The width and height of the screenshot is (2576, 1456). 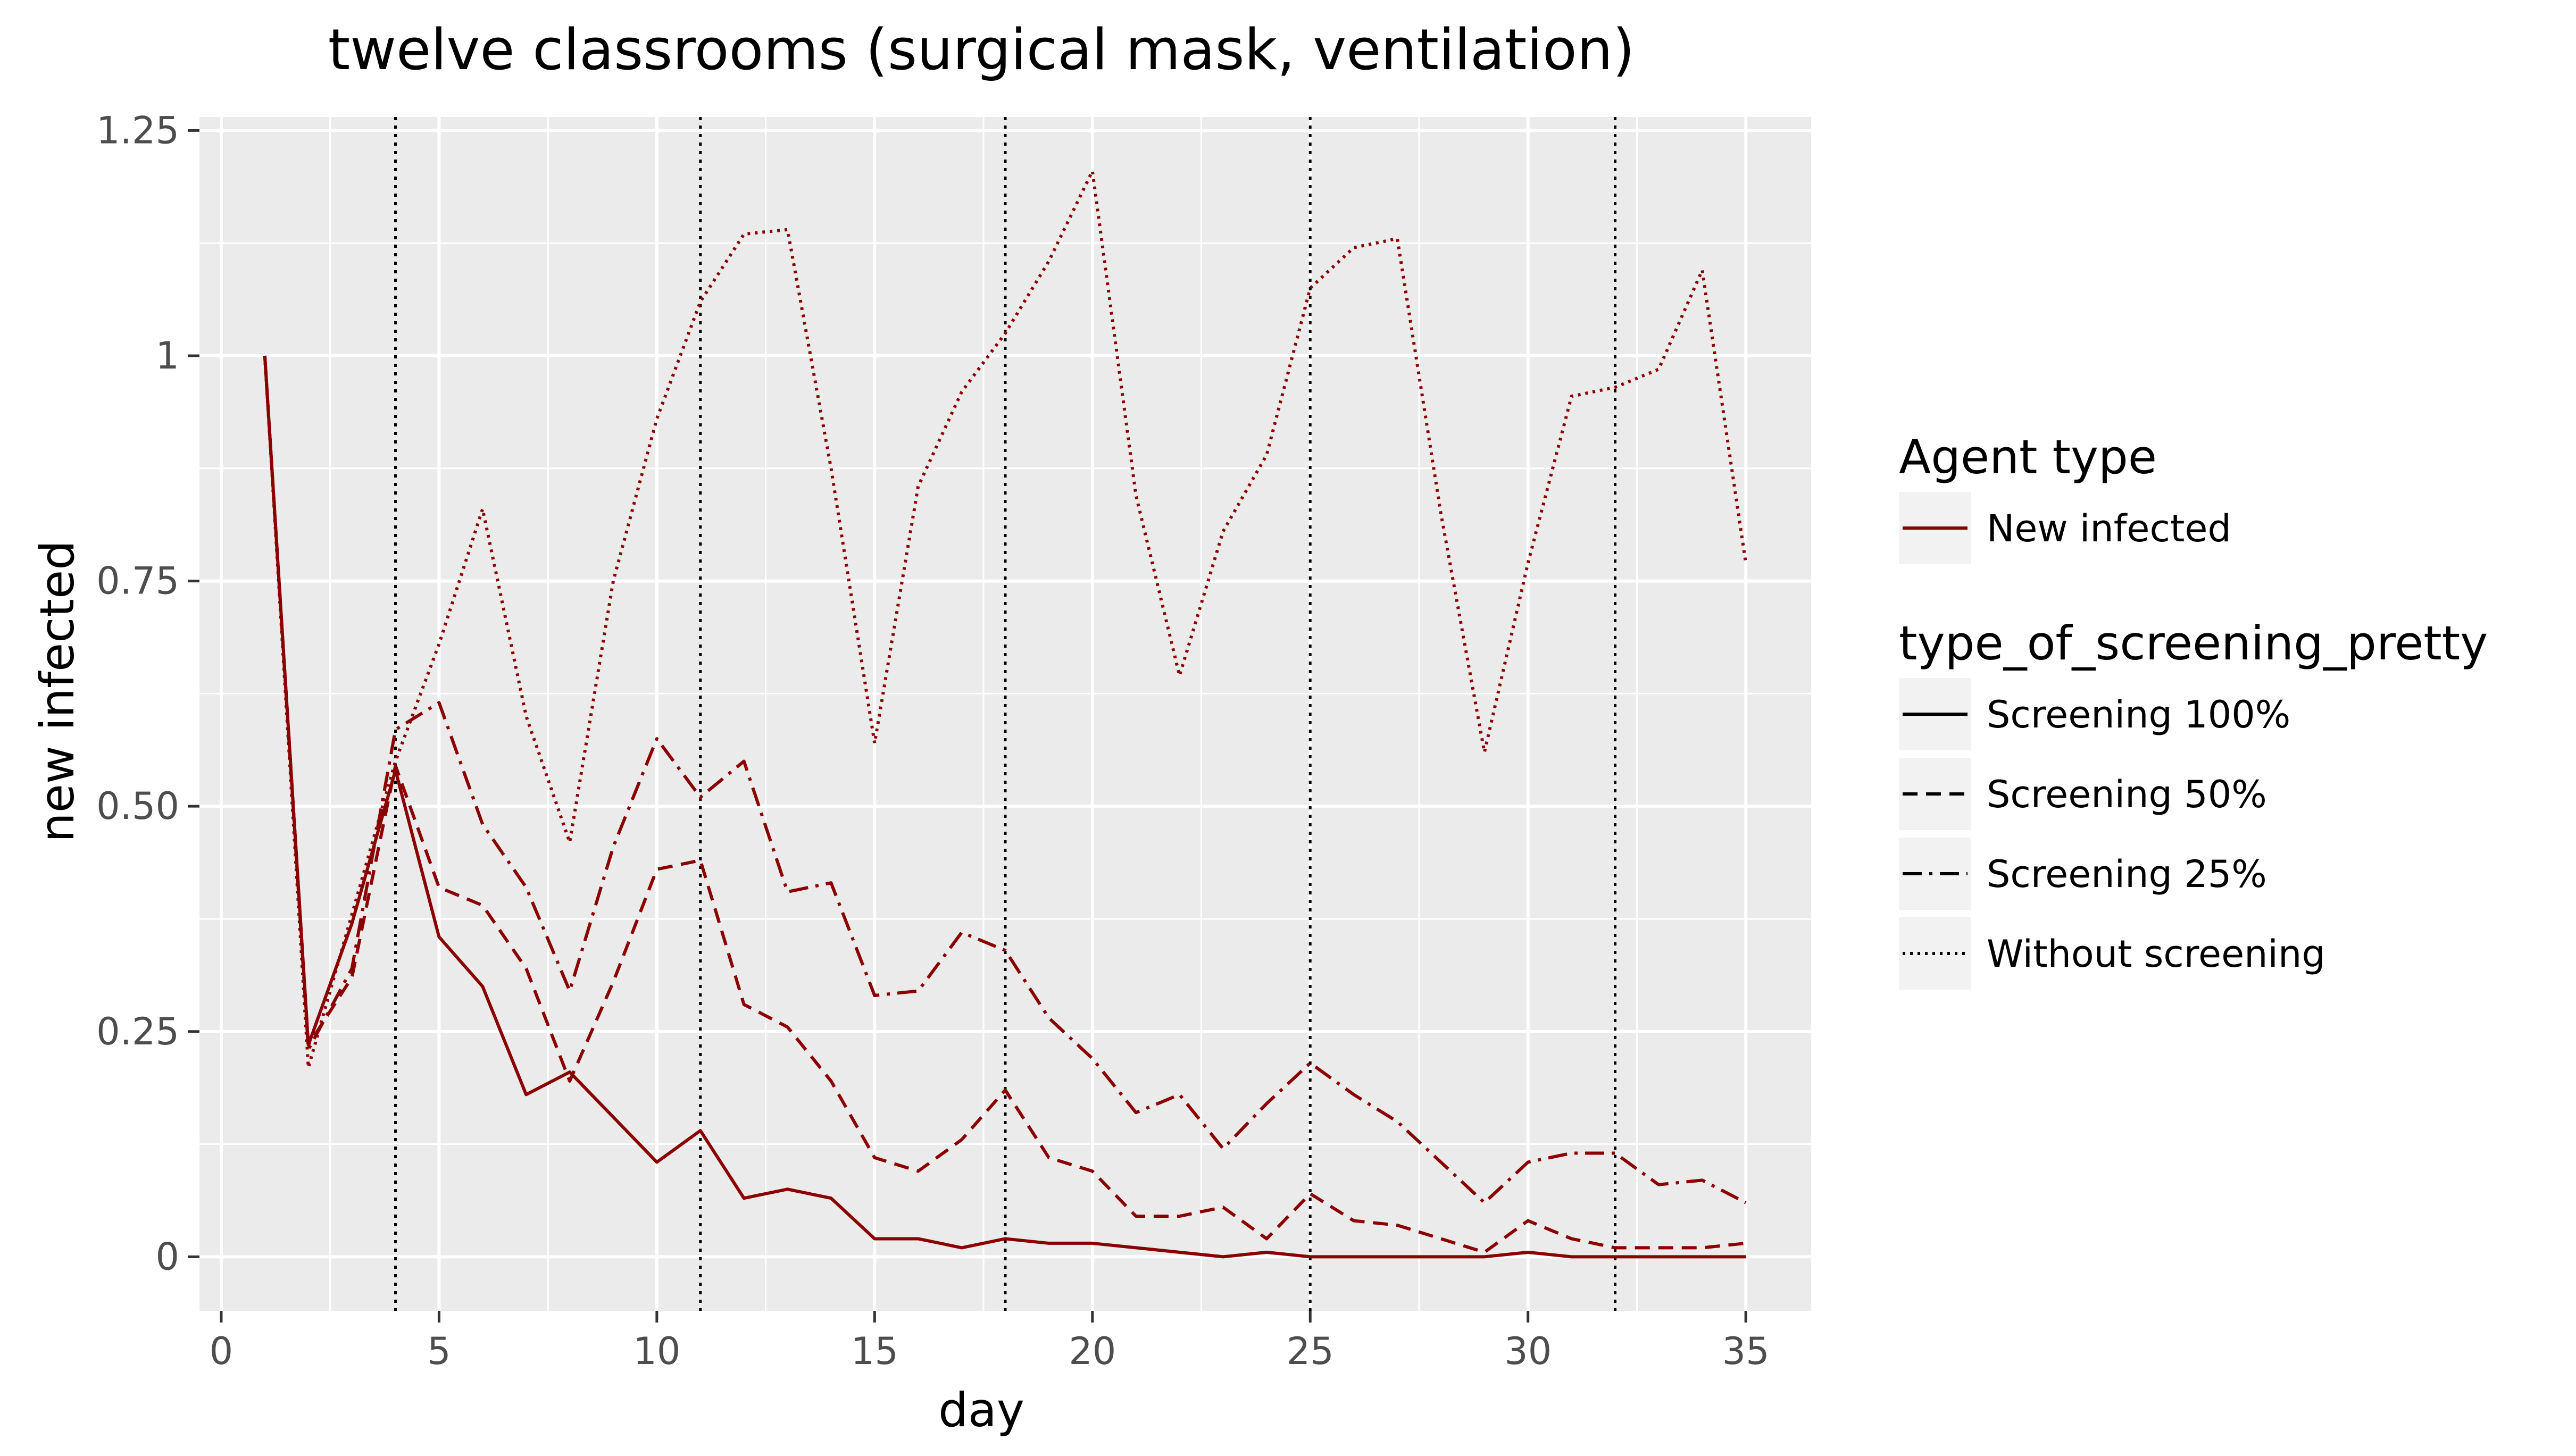 What do you see at coordinates (167, 1256) in the screenshot?
I see `y-tick-label: 0` at bounding box center [167, 1256].